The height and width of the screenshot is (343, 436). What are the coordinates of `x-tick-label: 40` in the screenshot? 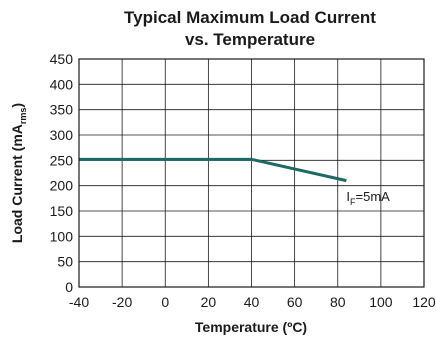 It's located at (252, 302).